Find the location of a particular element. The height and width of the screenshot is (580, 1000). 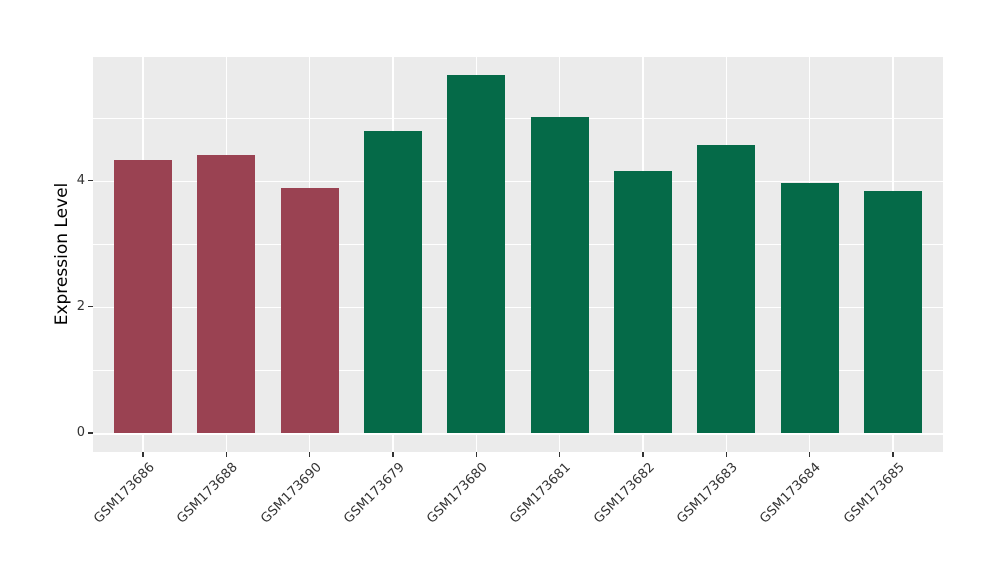

y-tick-label: 2 is located at coordinates (80, 306).